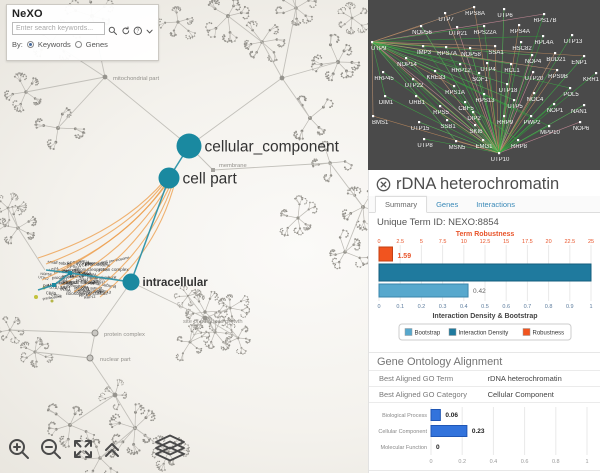 Image resolution: width=600 pixels, height=473 pixels. What do you see at coordinates (544, 40) in the screenshot?
I see `gene-node: RPL4A` at bounding box center [544, 40].